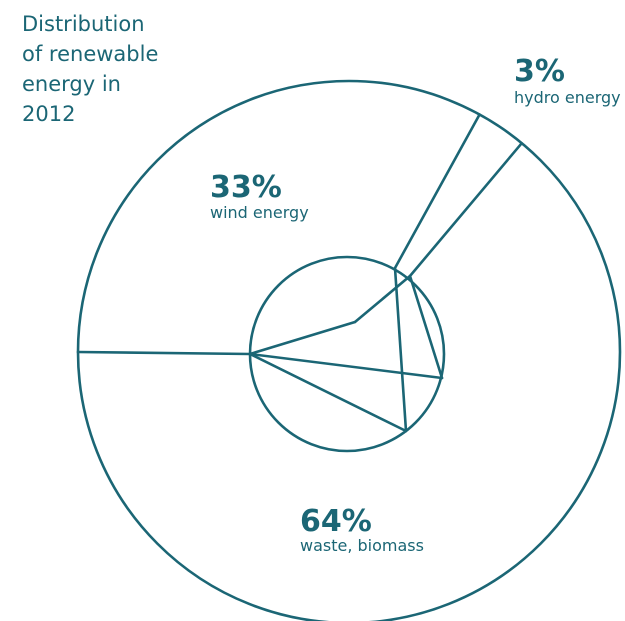  What do you see at coordinates (83, 24) in the screenshot?
I see `chart-title-line: Distribution` at bounding box center [83, 24].